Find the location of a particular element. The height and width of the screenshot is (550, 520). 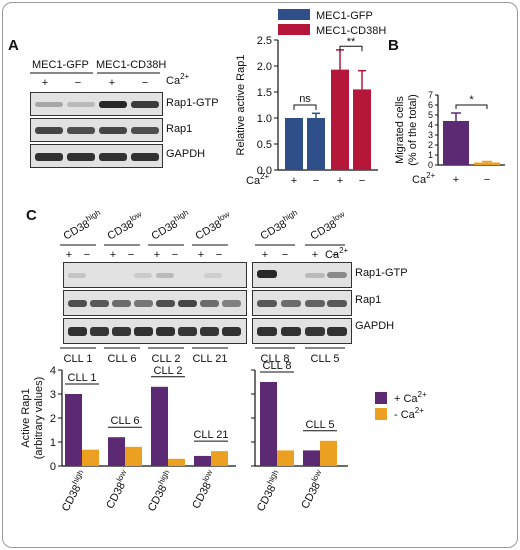

blot-c-right-rap1 is located at coordinates (302, 303).